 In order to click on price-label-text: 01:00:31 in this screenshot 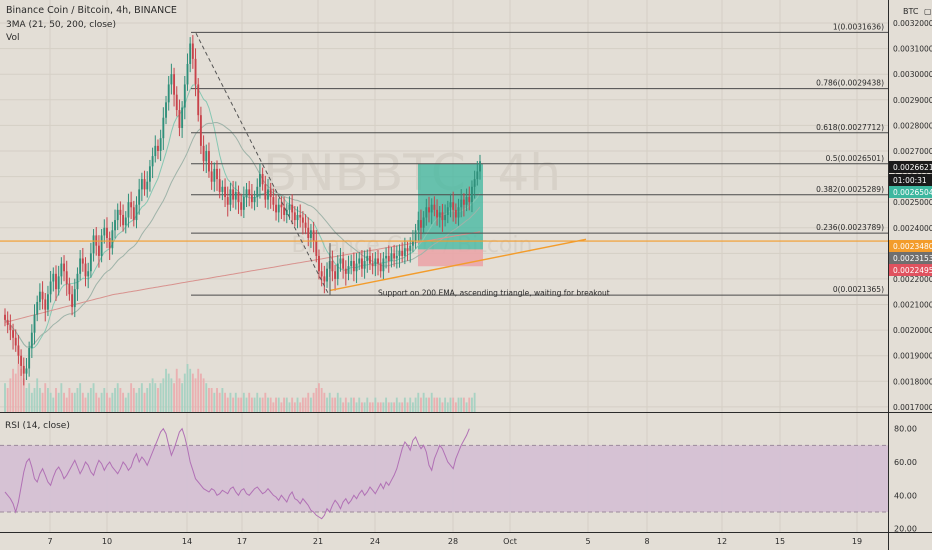, I will do `click(910, 180)`.